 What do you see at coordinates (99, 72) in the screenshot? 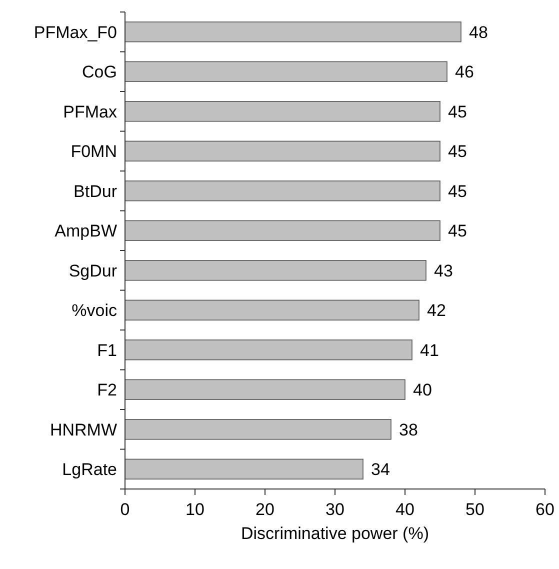
I see `y-tick-label: CoG` at bounding box center [99, 72].